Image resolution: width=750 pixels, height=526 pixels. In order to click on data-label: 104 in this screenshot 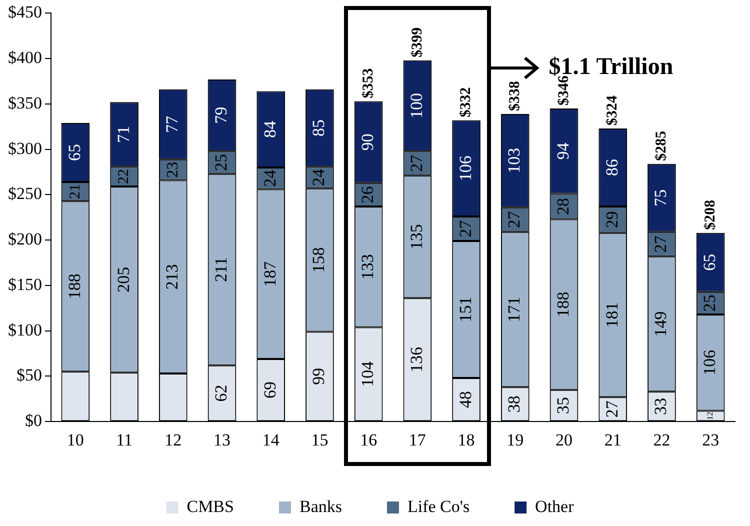, I will do `click(368, 373)`.